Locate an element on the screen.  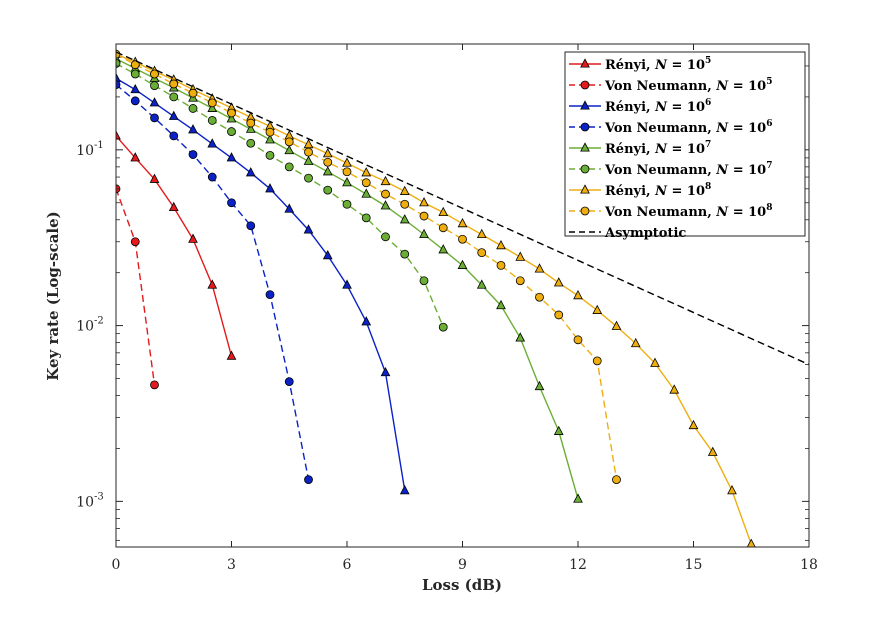
legend-label: Von Neumann, N = 107 is located at coordinates (688, 169).